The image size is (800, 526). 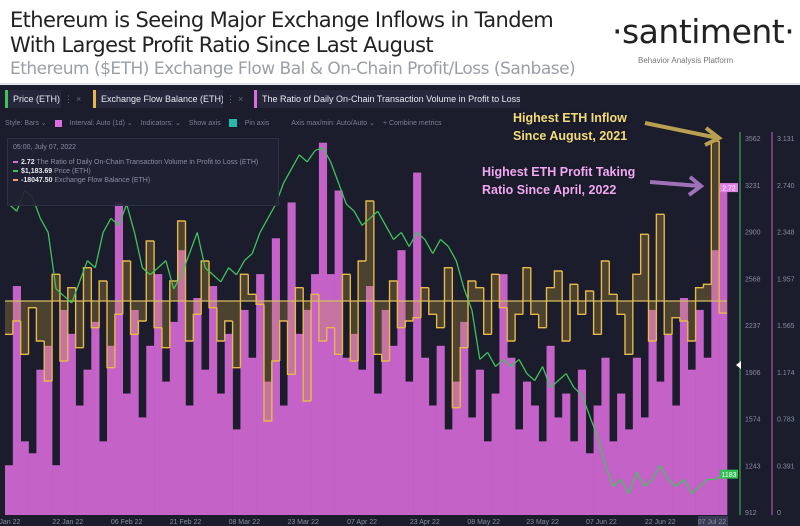 I want to click on ratio-axis-tick: 0.783, so click(x=786, y=420).